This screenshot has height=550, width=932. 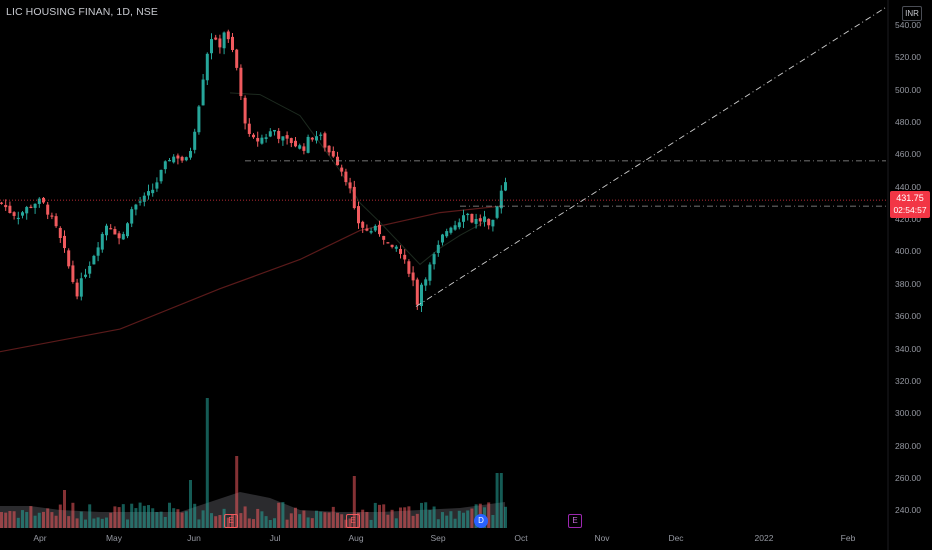 What do you see at coordinates (848, 538) in the screenshot?
I see `x-tick-label: Feb` at bounding box center [848, 538].